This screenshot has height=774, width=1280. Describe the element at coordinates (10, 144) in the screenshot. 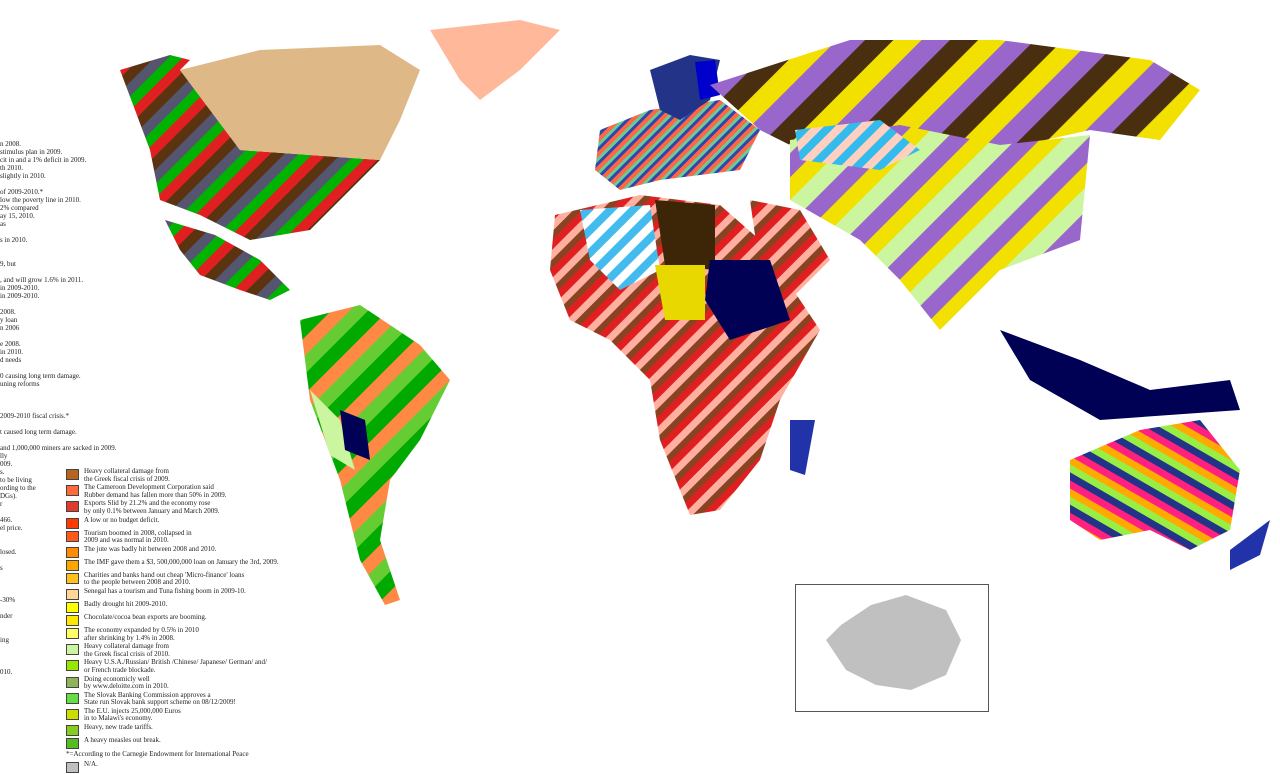

I see `note-fragment: n 2008.` at that location.